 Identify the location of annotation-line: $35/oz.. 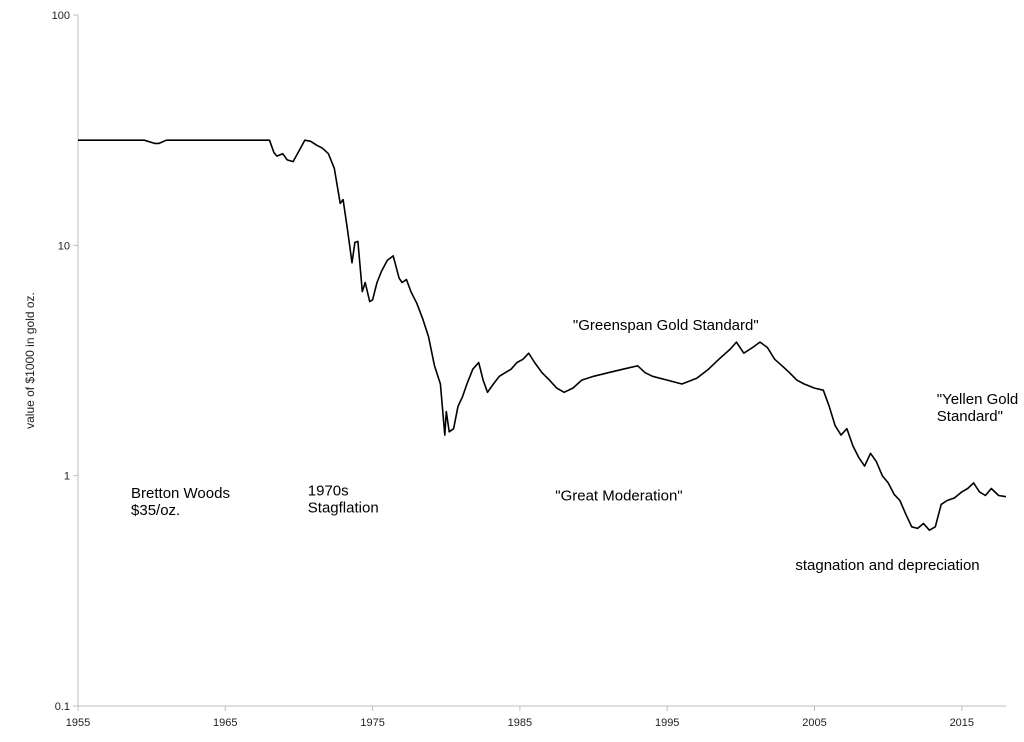
(155, 510).